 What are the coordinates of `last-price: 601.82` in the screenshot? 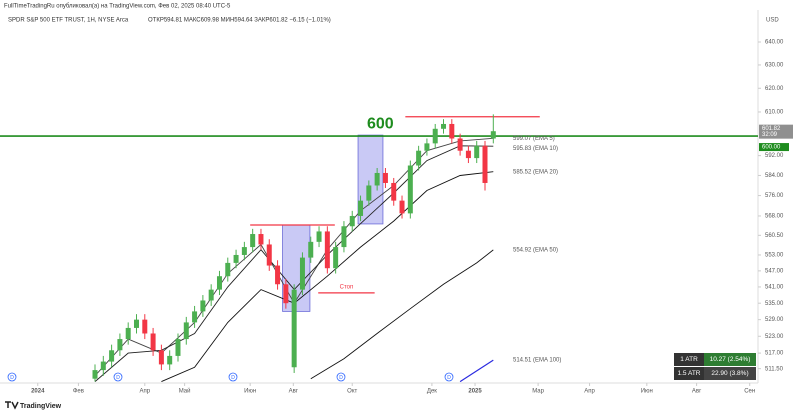 It's located at (771, 129).